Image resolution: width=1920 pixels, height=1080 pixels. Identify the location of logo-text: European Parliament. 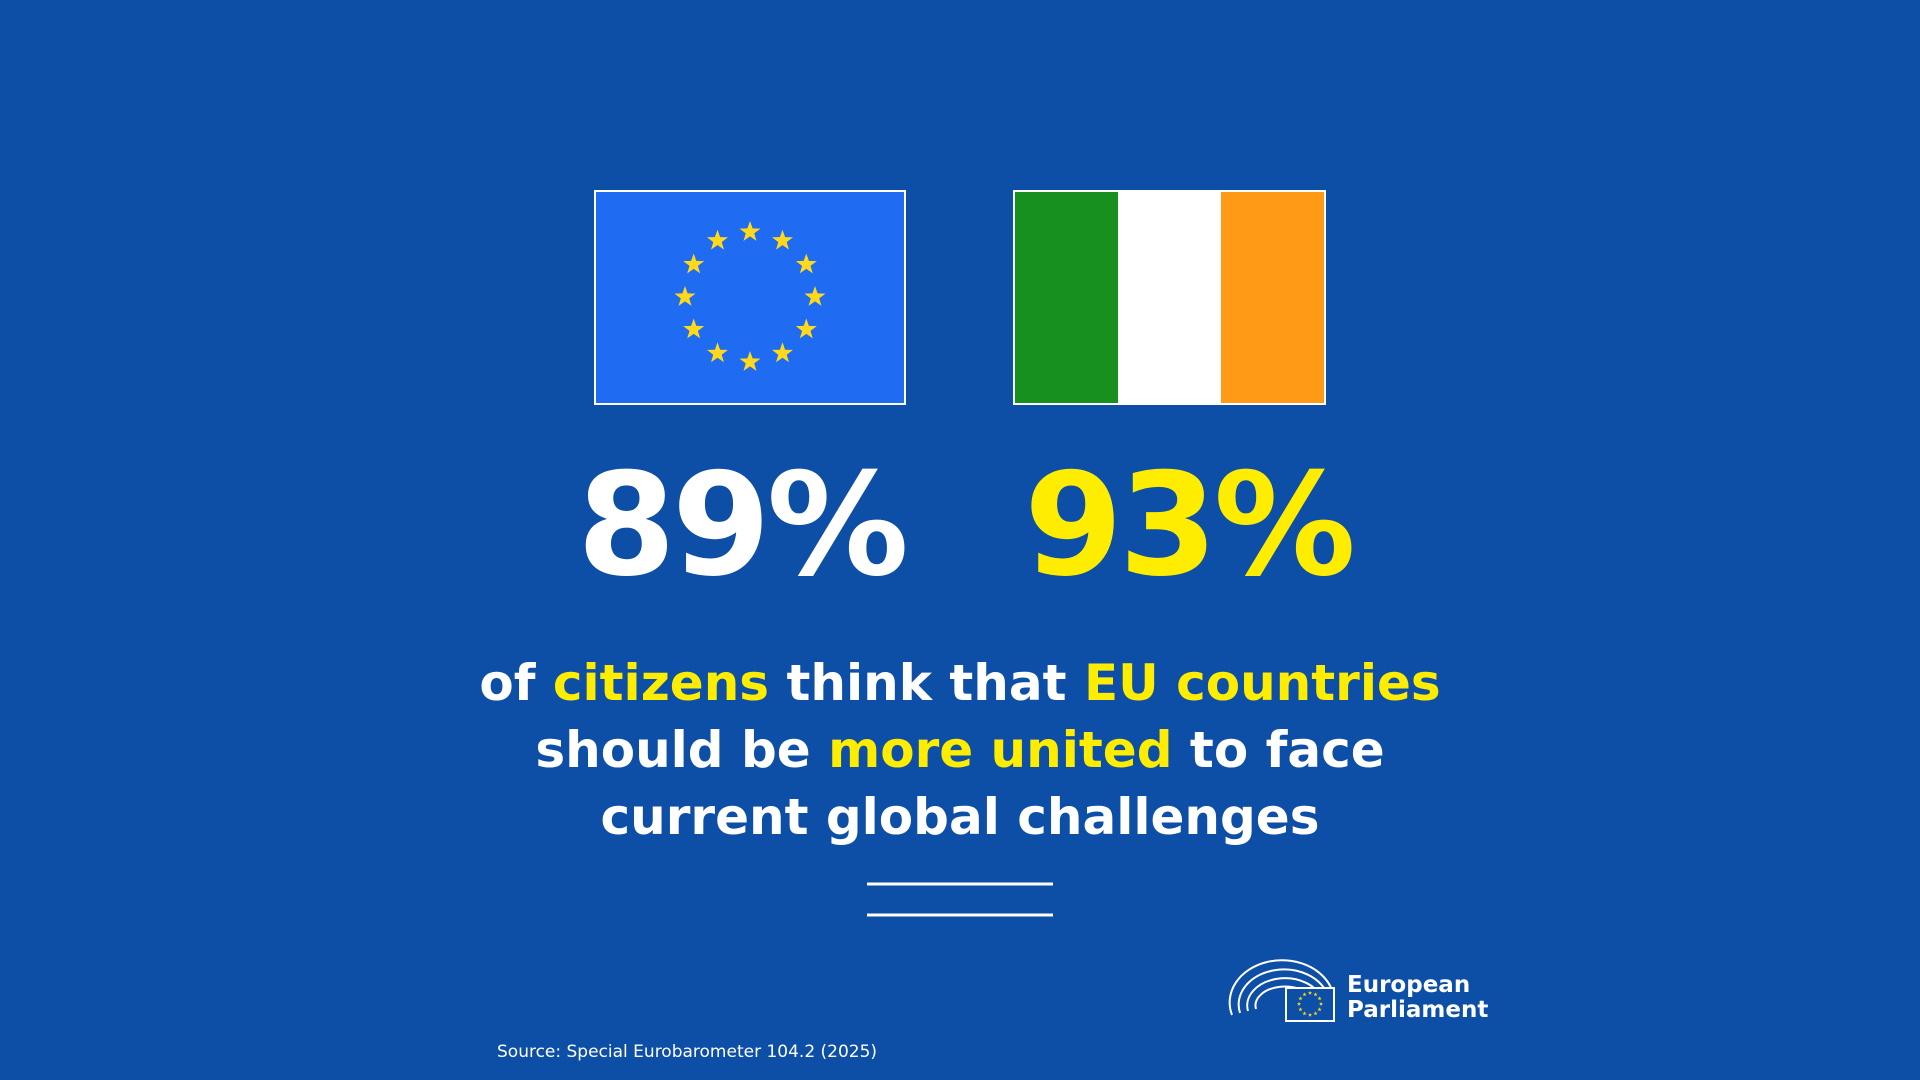
(1417, 998).